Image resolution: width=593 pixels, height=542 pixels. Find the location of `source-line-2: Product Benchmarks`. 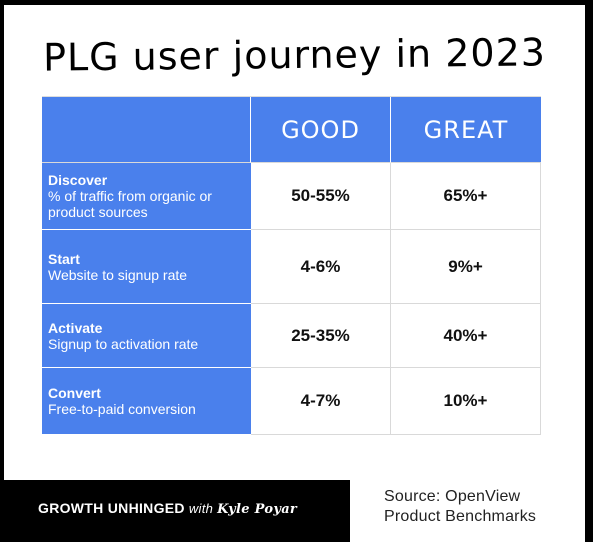

source-line-2: Product Benchmarks is located at coordinates (460, 516).